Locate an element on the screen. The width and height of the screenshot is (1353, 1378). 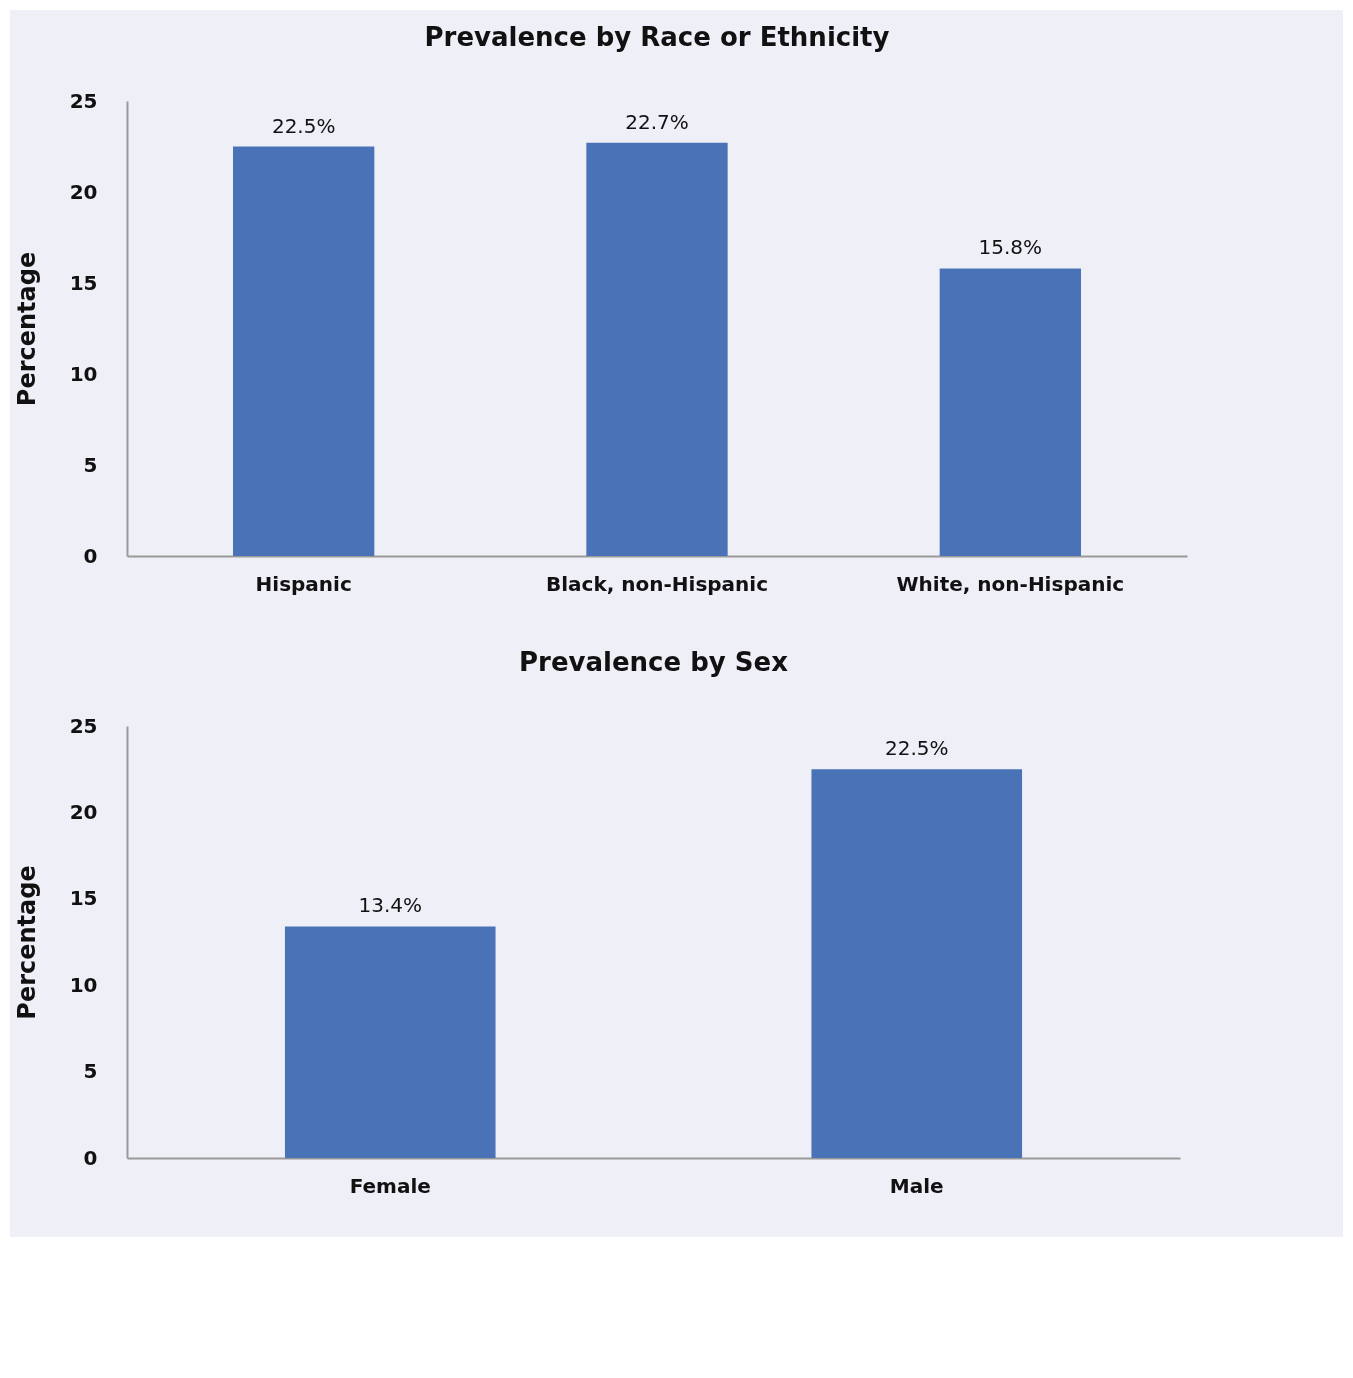
data-label: 13.4% is located at coordinates (390, 905).